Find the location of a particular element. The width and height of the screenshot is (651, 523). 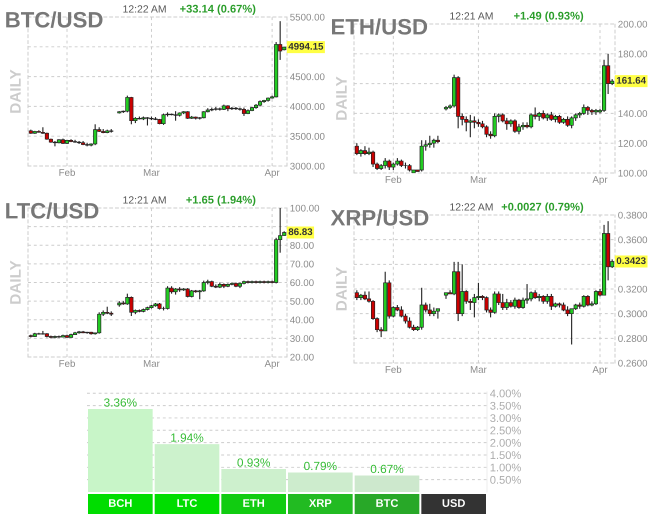

y-tick-label: 1.00% is located at coordinates (505, 468).